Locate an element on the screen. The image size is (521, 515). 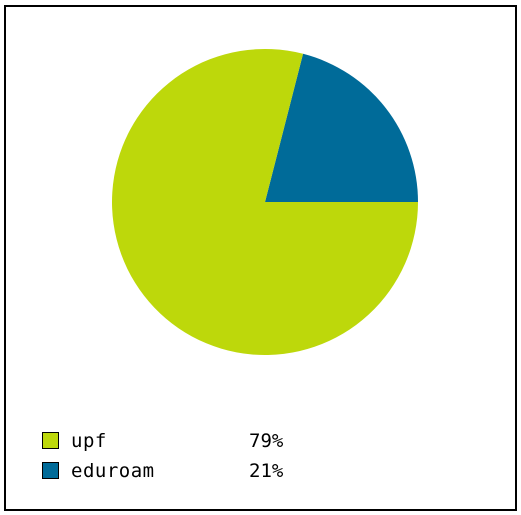
legend-swatch-eduroam is located at coordinates (50, 470).